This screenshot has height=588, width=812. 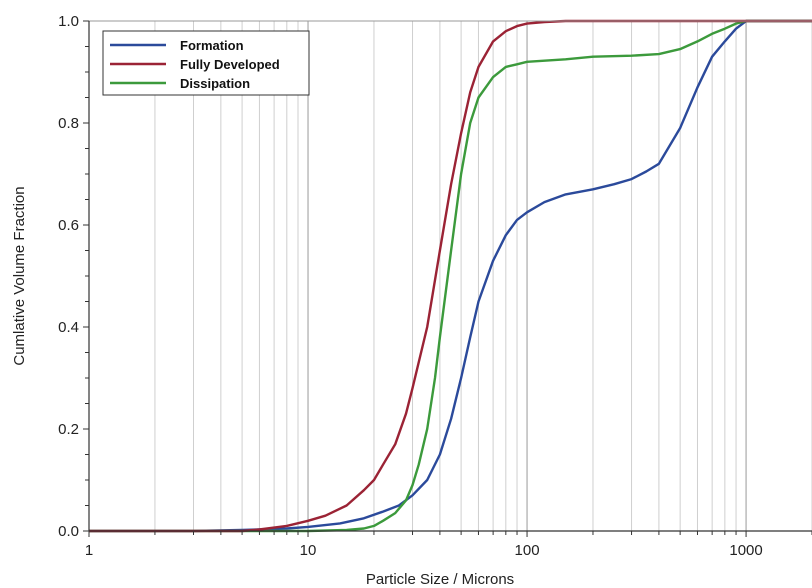 I want to click on legend-label-fully-developed: Fully Developed, so click(x=230, y=64).